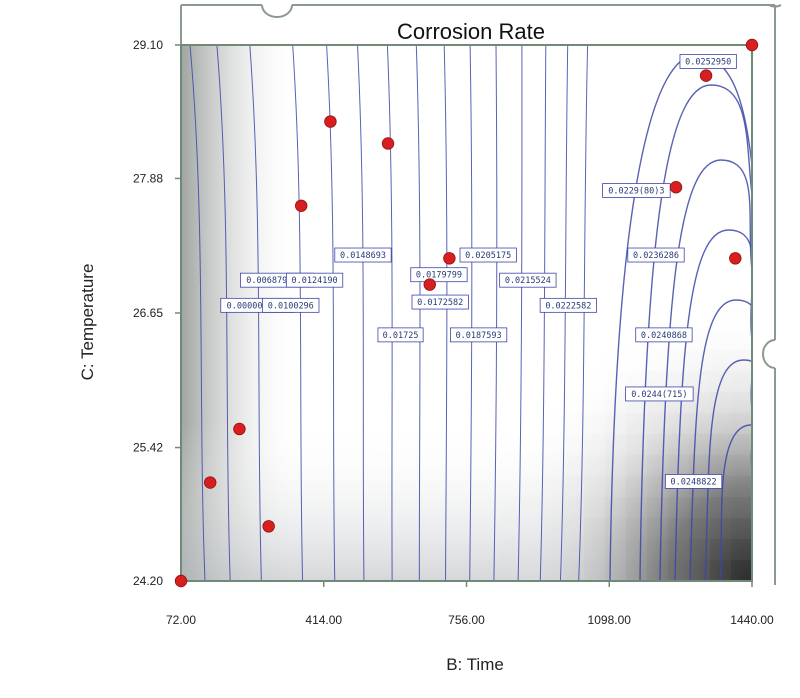 This screenshot has width=800, height=698. I want to click on x-axis-title: B: Time, so click(475, 664).